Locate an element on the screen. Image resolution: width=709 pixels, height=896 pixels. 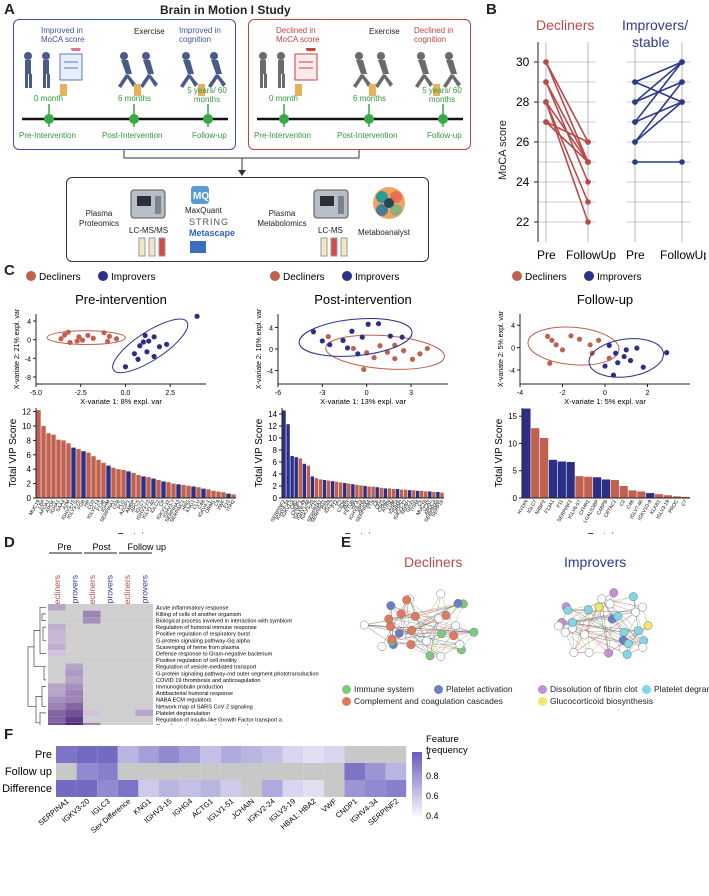
declined-exercise-label: Exercise is located at coordinates (384, 31).